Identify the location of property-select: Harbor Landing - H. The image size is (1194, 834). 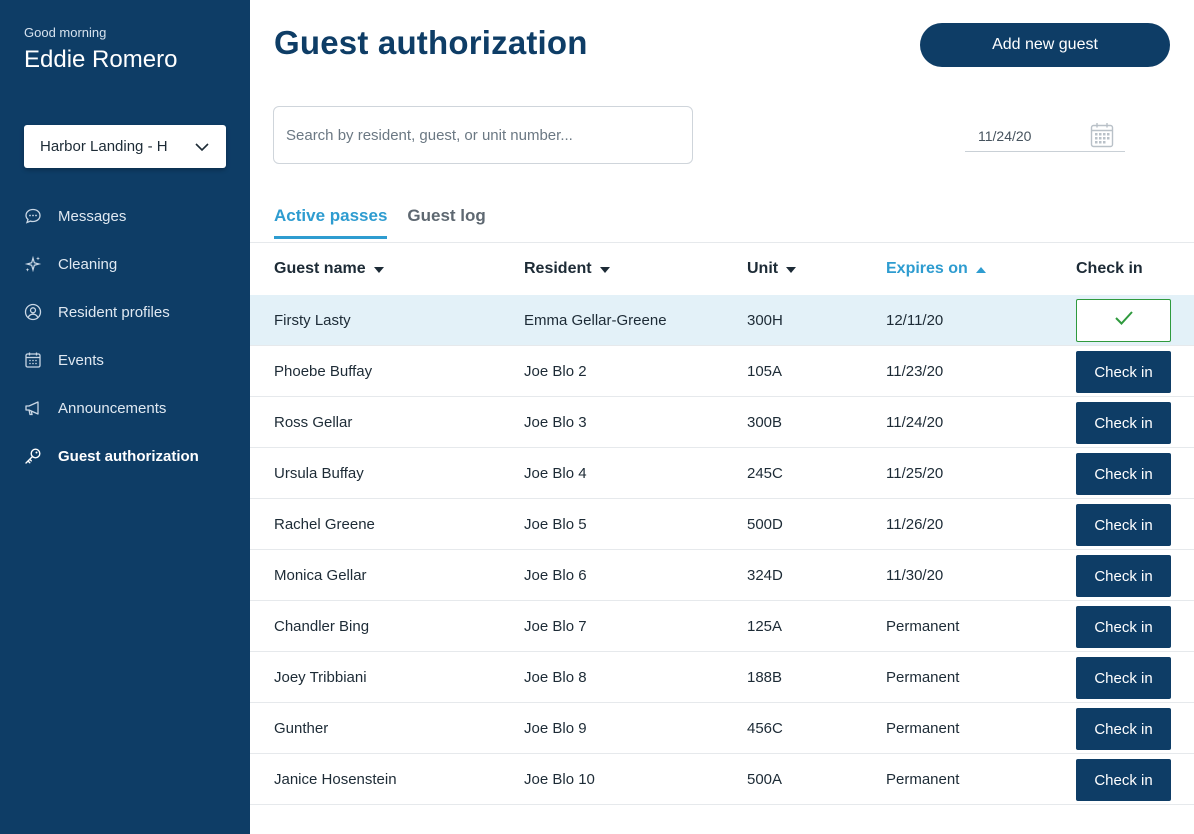
(125, 146).